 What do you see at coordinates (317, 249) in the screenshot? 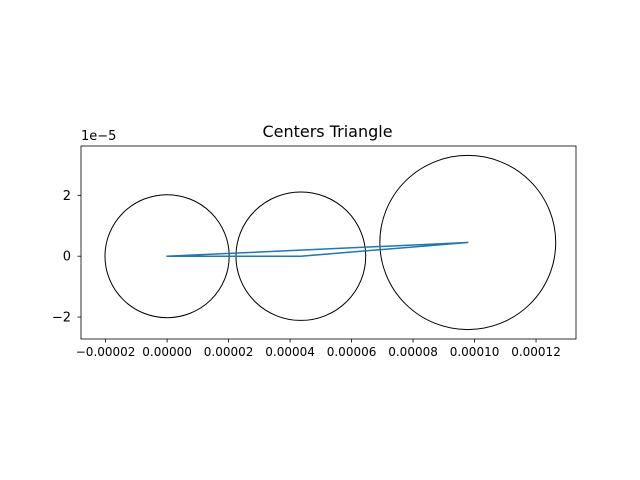
I see `centers-triangle-line` at bounding box center [317, 249].